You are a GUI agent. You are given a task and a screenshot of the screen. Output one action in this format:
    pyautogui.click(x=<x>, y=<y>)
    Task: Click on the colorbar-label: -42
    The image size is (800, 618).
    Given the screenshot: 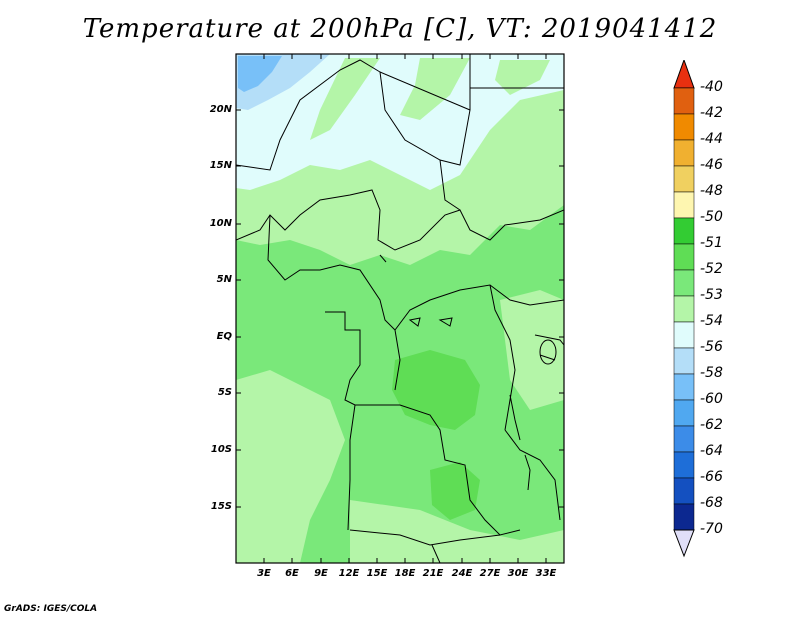 What is the action you would take?
    pyautogui.click(x=711, y=113)
    